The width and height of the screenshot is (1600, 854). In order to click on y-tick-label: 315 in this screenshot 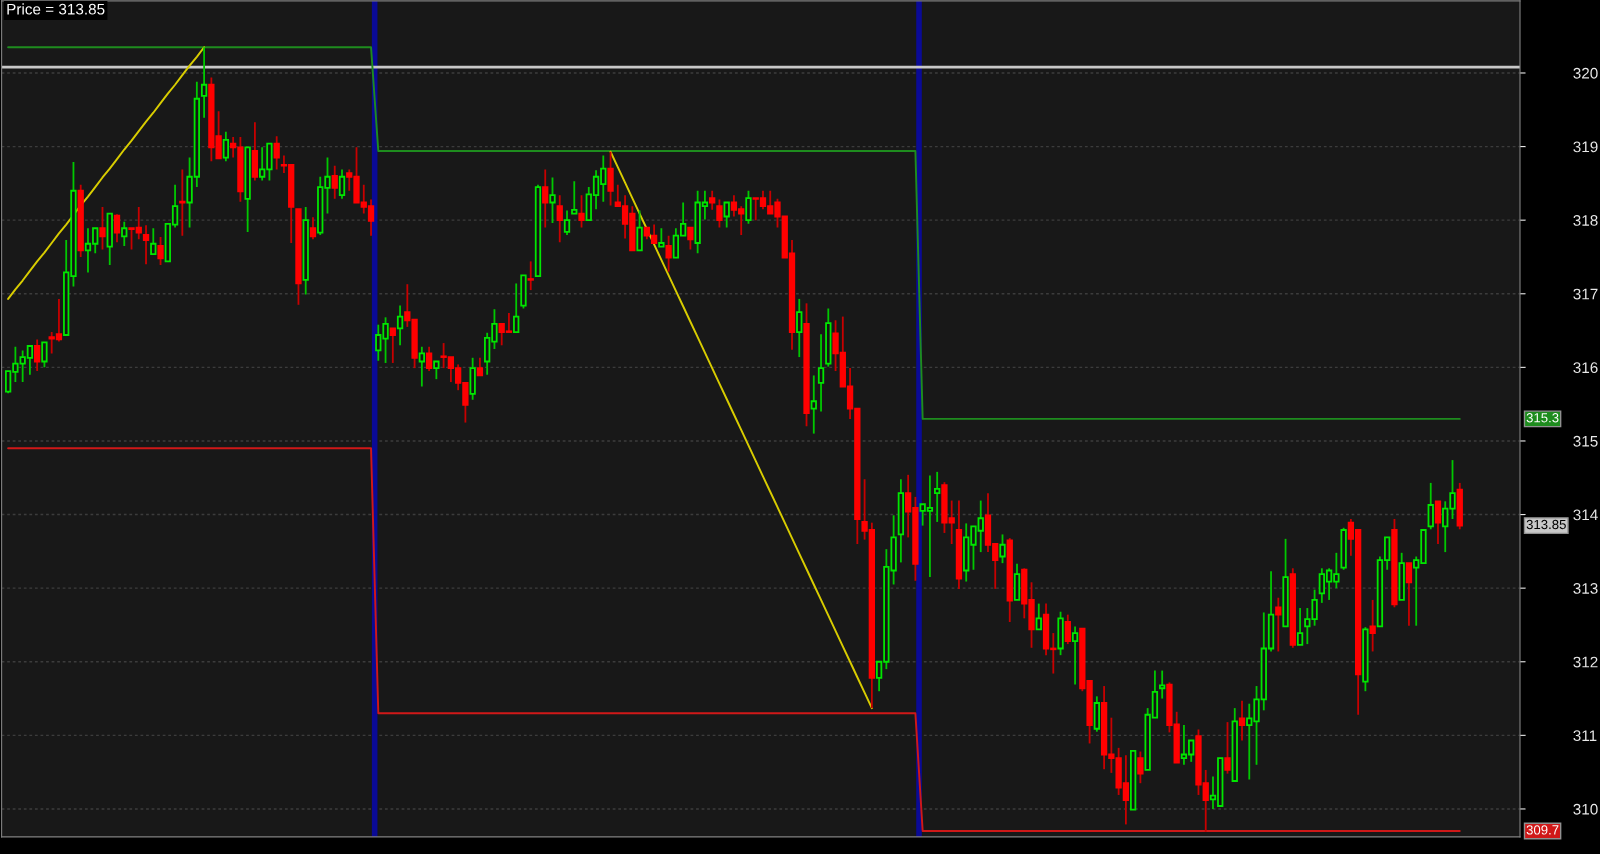, I will do `click(1585, 441)`.